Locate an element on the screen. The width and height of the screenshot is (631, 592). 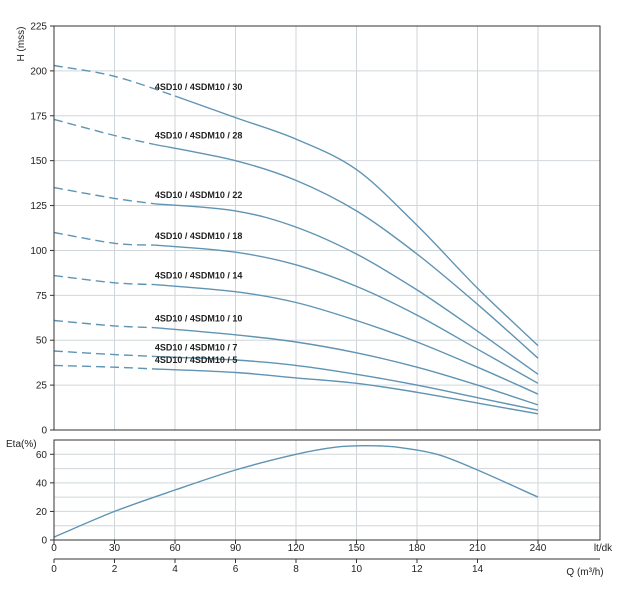
y-tick-label: 25 is located at coordinates (42, 386).